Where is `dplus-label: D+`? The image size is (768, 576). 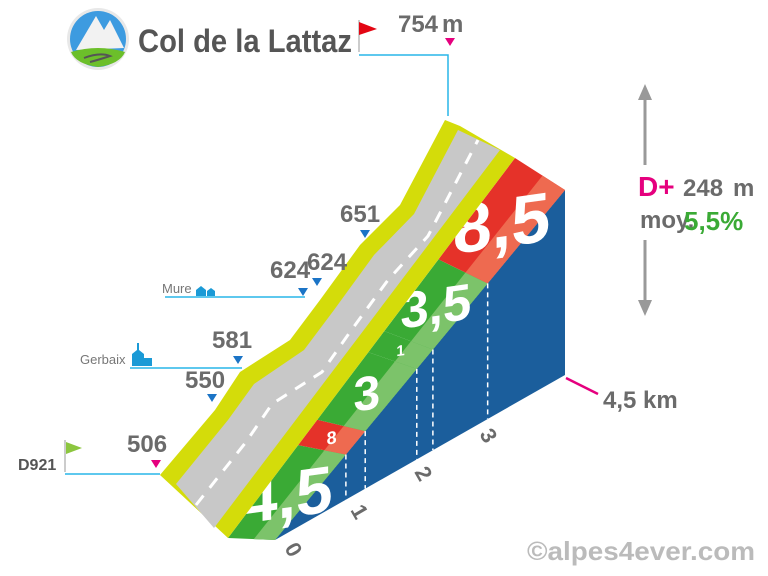
dplus-label: D+ is located at coordinates (656, 186).